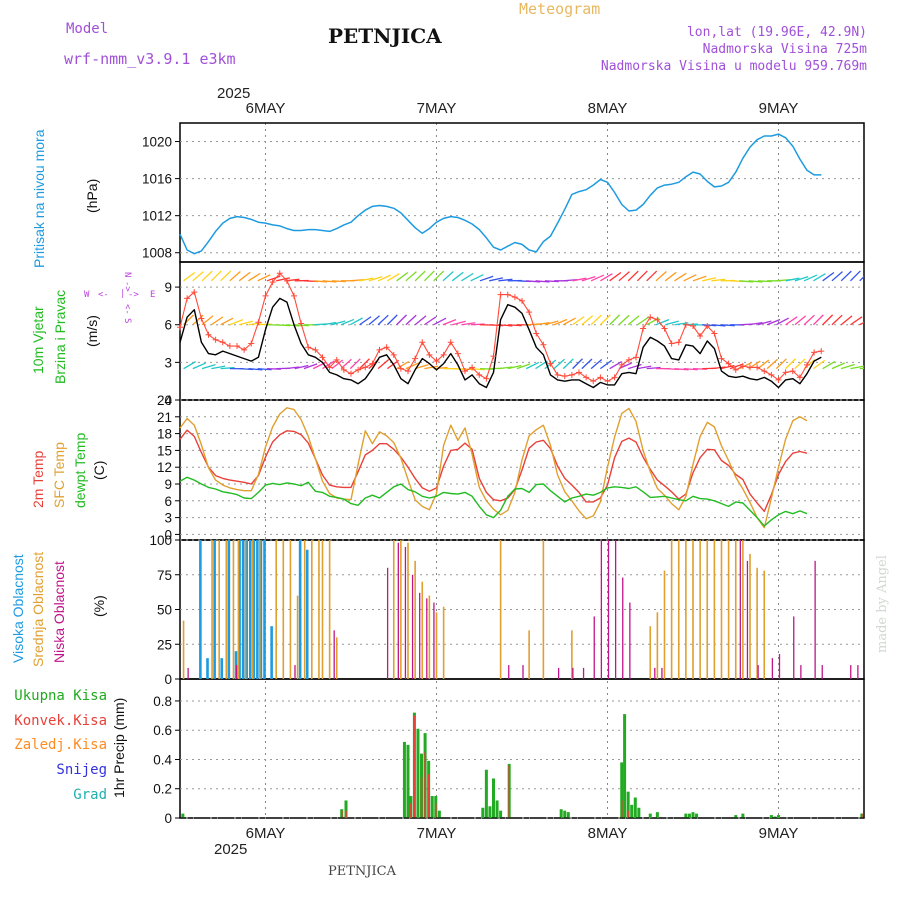 This screenshot has width=900, height=900. What do you see at coordinates (103, 295) in the screenshot?
I see `compass-left-arrow: <-` at bounding box center [103, 295].